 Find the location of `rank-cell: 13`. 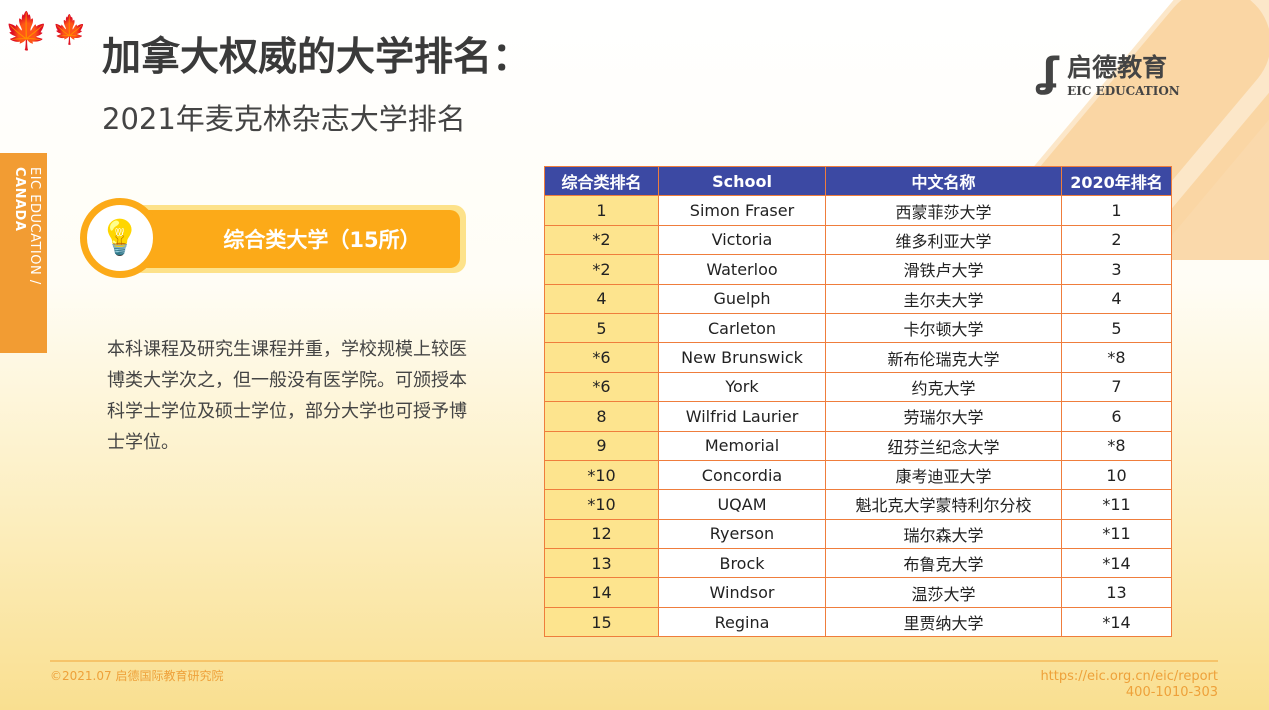

rank-cell: 13 is located at coordinates (601, 563).